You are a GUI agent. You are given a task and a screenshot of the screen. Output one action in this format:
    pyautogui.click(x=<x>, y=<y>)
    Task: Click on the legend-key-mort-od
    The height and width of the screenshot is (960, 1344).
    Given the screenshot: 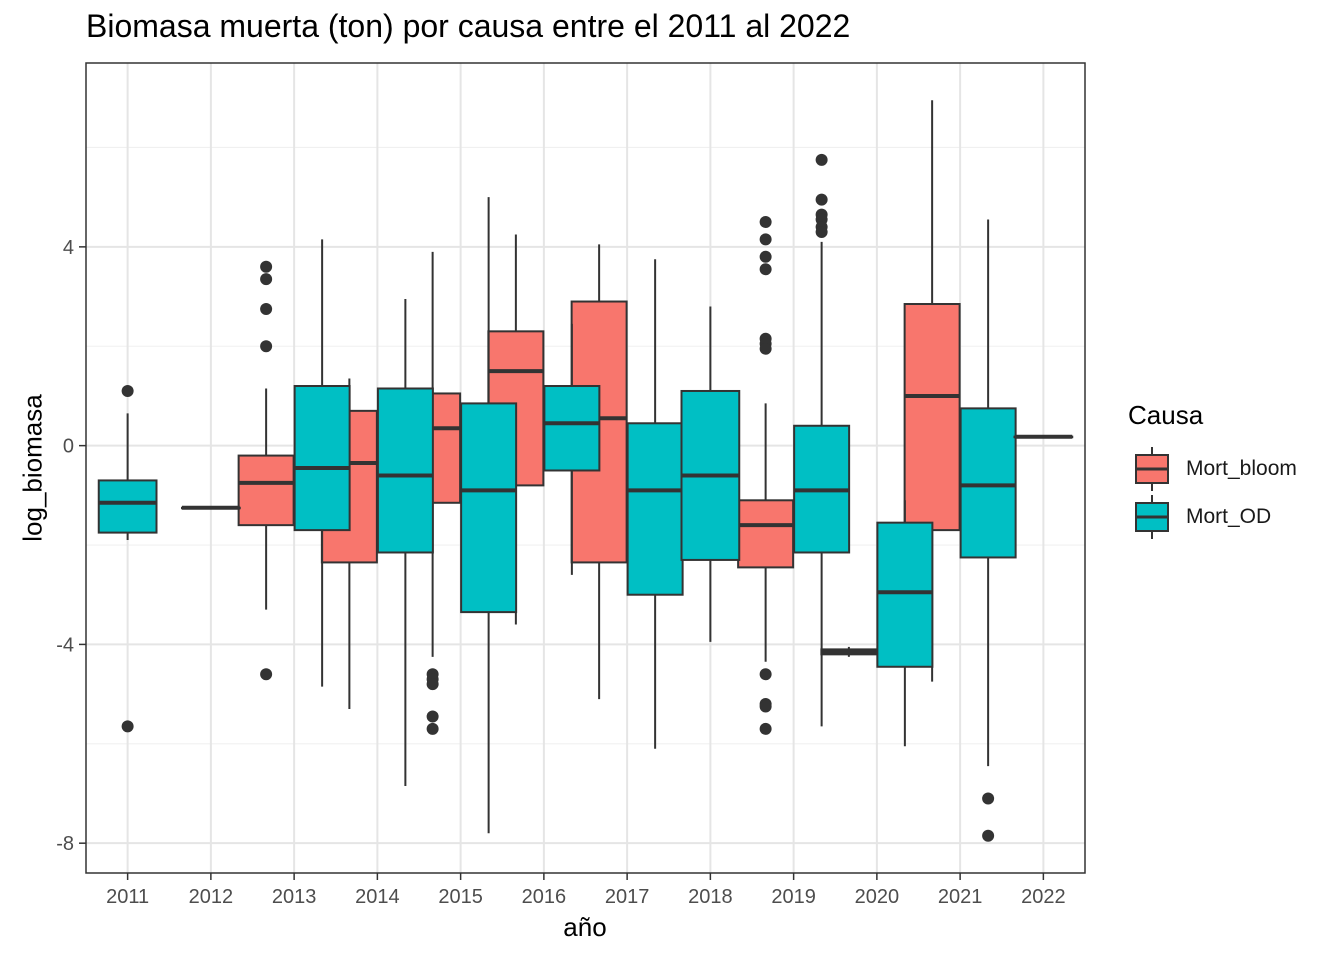 What is the action you would take?
    pyautogui.click(x=1152, y=517)
    